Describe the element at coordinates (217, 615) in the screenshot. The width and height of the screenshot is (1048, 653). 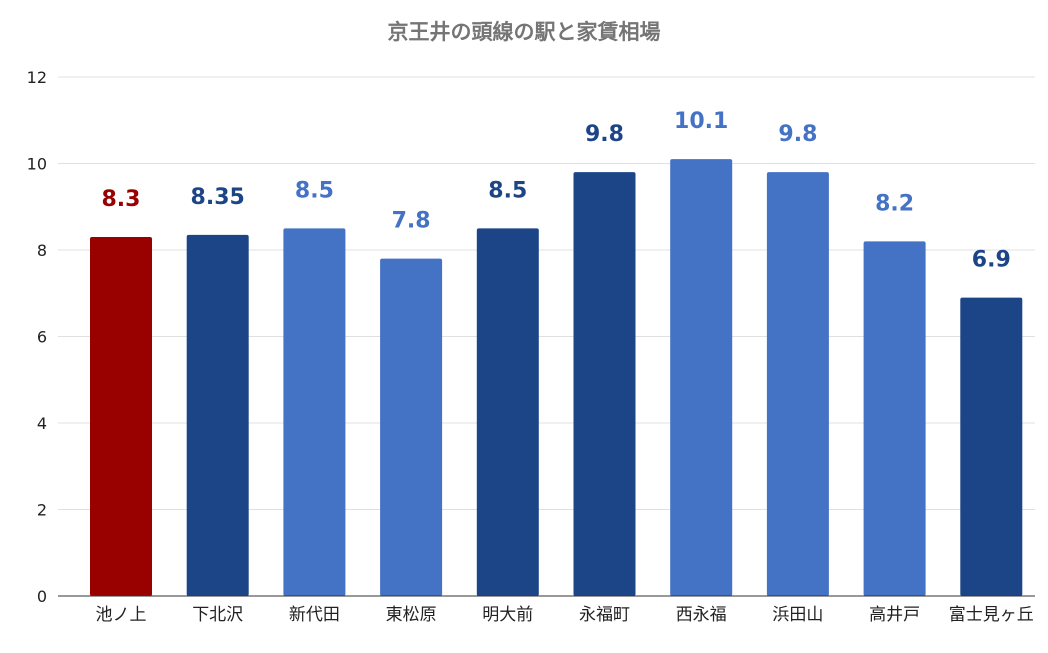
I see `category-label: 下北沢` at that location.